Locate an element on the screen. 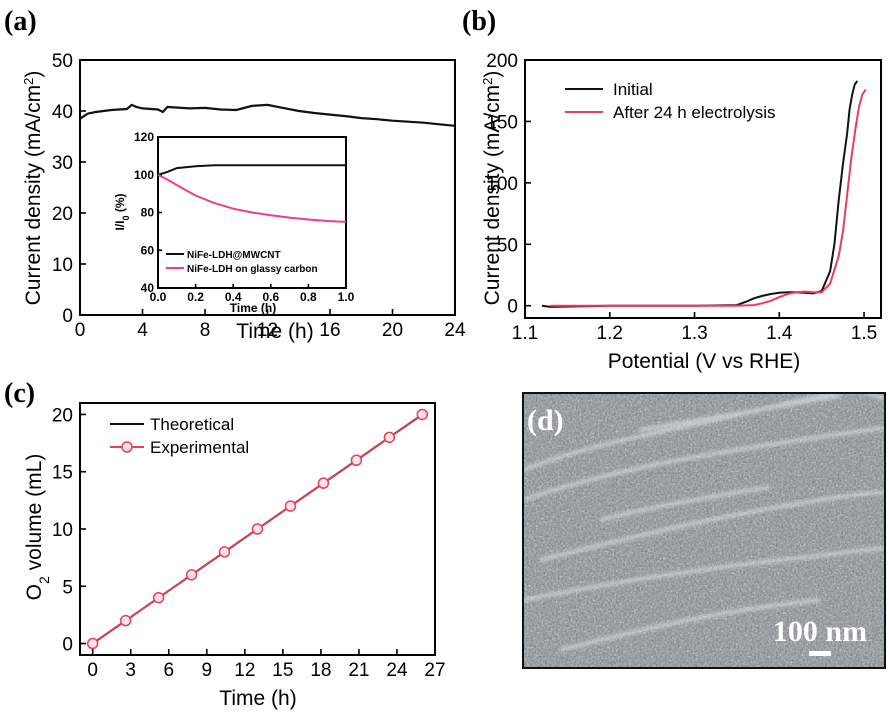 The width and height of the screenshot is (891, 716). inset-ytick-label: 80 is located at coordinates (148, 213).